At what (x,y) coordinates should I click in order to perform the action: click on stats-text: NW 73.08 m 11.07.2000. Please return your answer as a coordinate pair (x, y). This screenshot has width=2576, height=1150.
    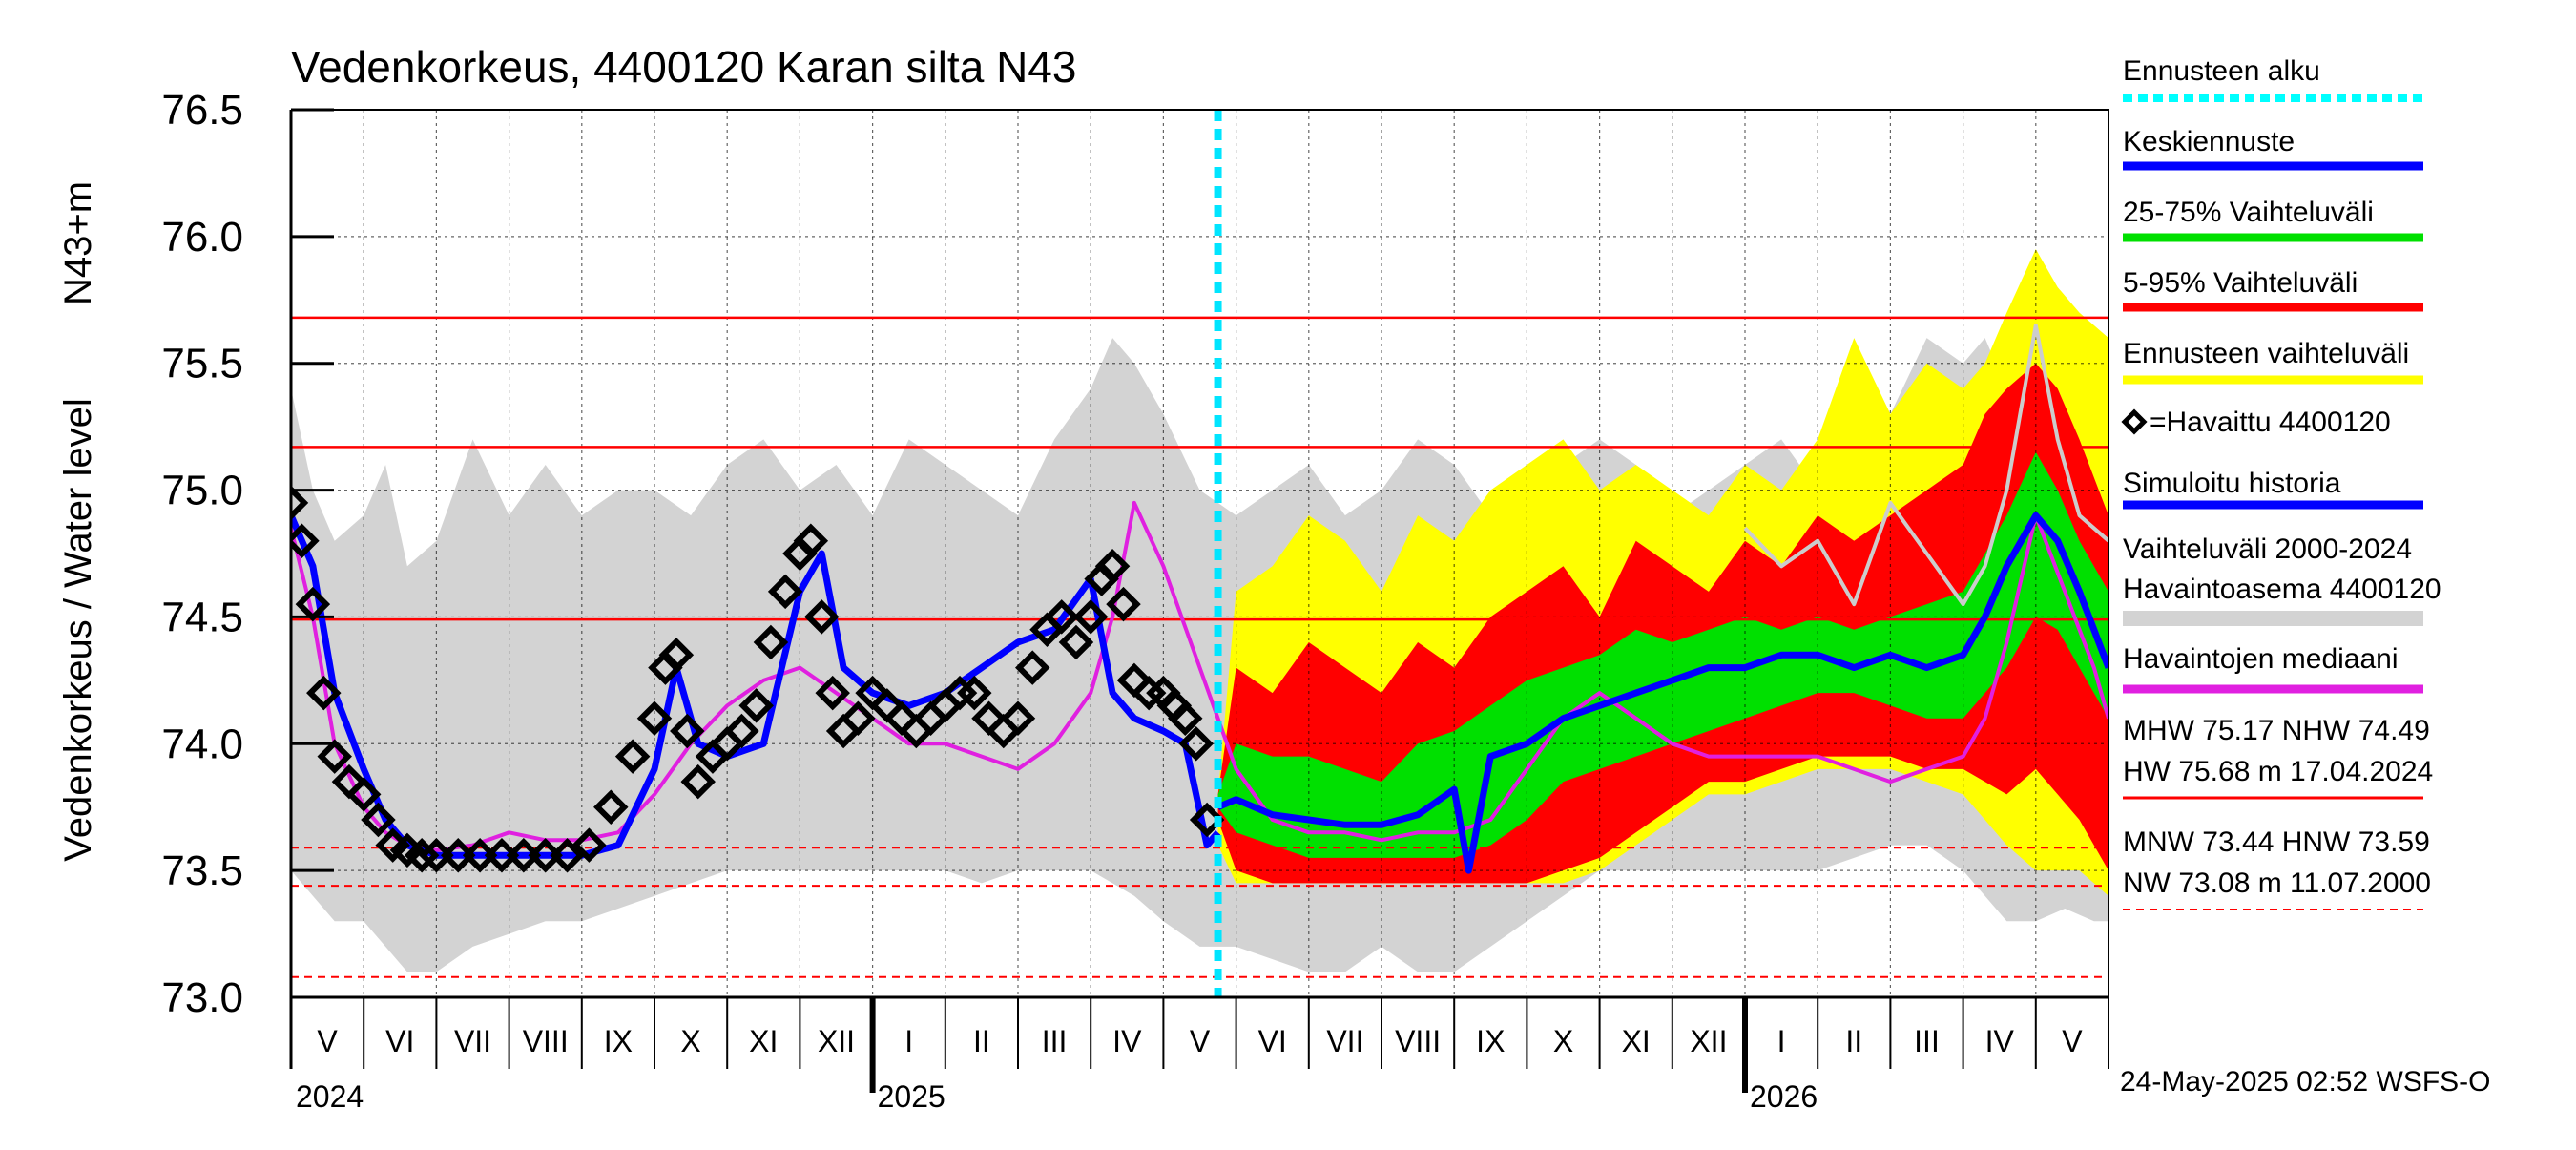
    Looking at the image, I should click on (2277, 883).